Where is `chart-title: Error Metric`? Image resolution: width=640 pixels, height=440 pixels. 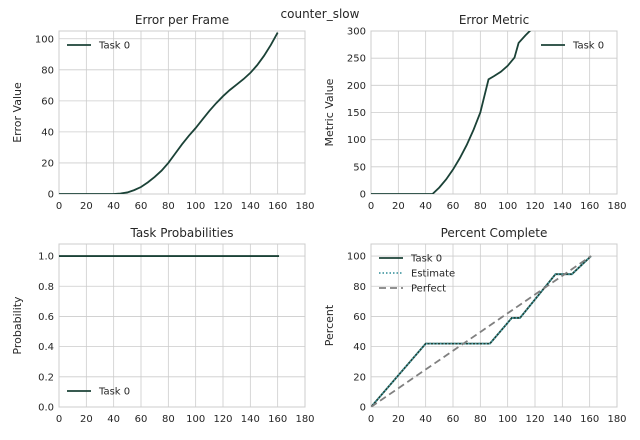 chart-title: Error Metric is located at coordinates (494, 20).